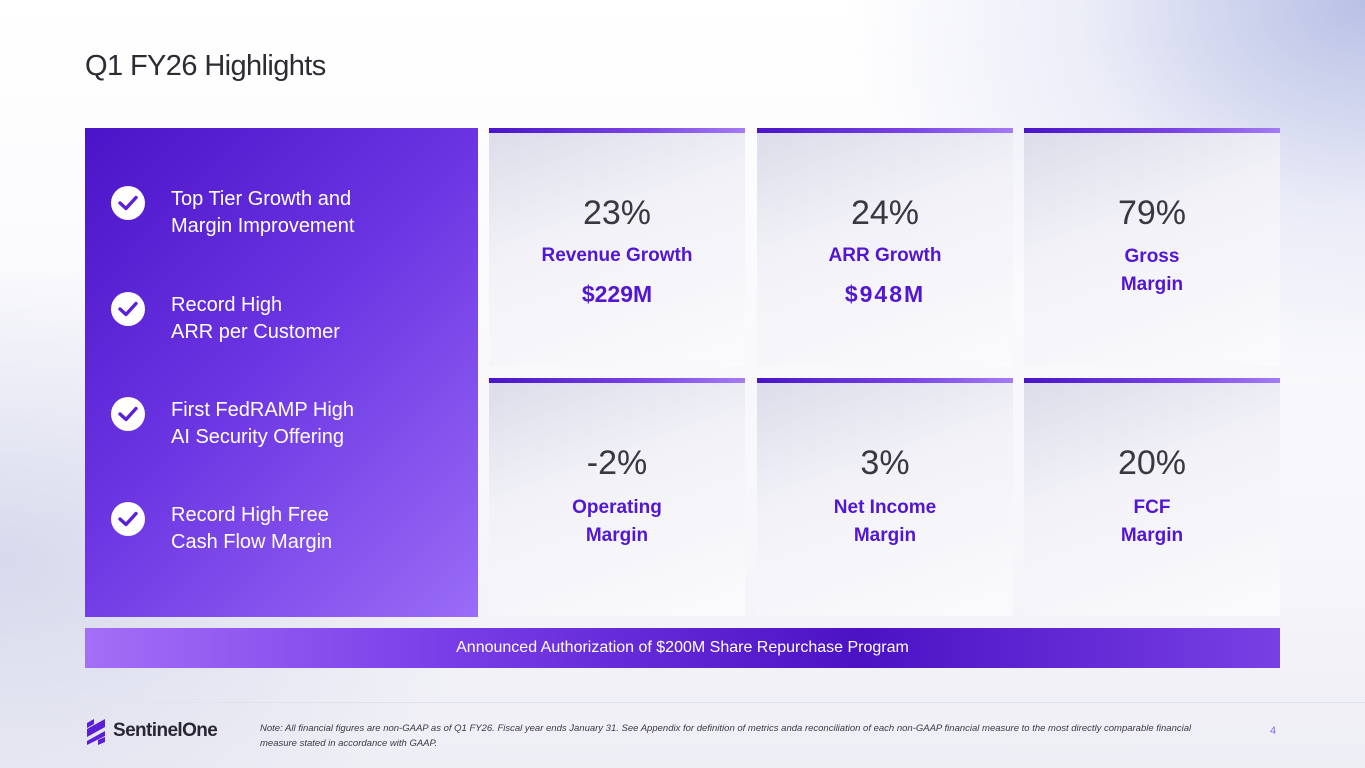 The width and height of the screenshot is (1365, 768). What do you see at coordinates (617, 463) in the screenshot?
I see `metric-value: -2%` at bounding box center [617, 463].